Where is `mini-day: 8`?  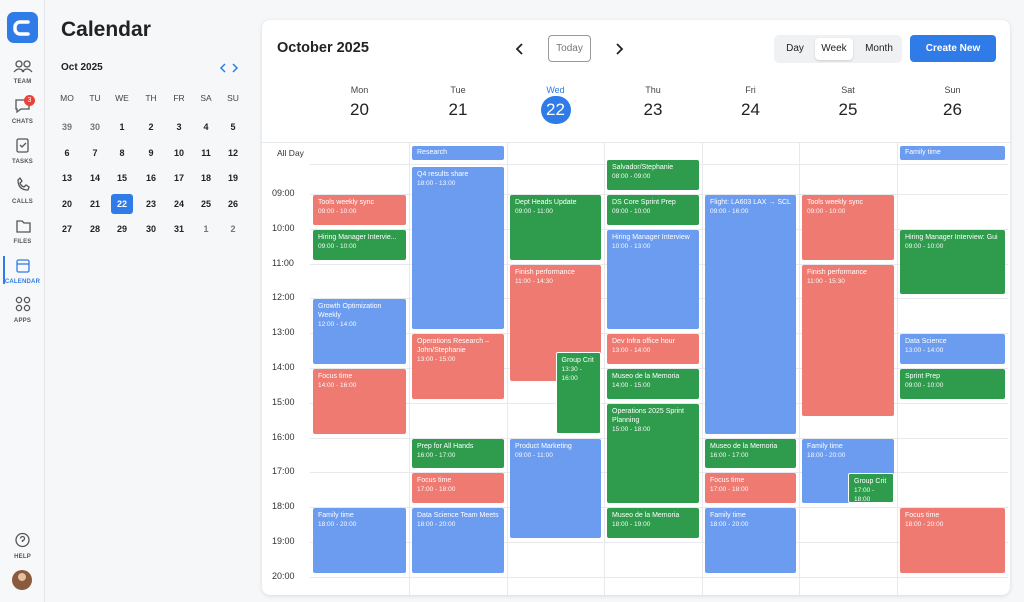 mini-day: 8 is located at coordinates (122, 152).